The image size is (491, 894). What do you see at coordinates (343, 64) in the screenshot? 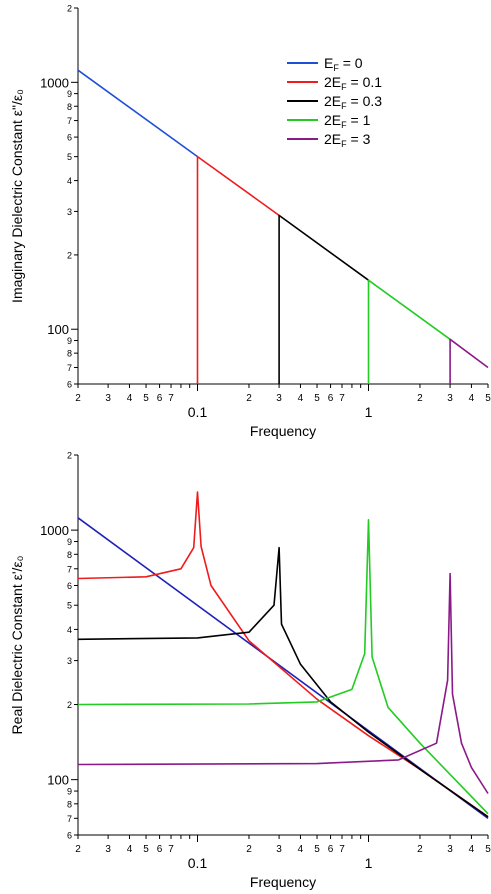
I see `legend-label: EF = 0` at bounding box center [343, 64].